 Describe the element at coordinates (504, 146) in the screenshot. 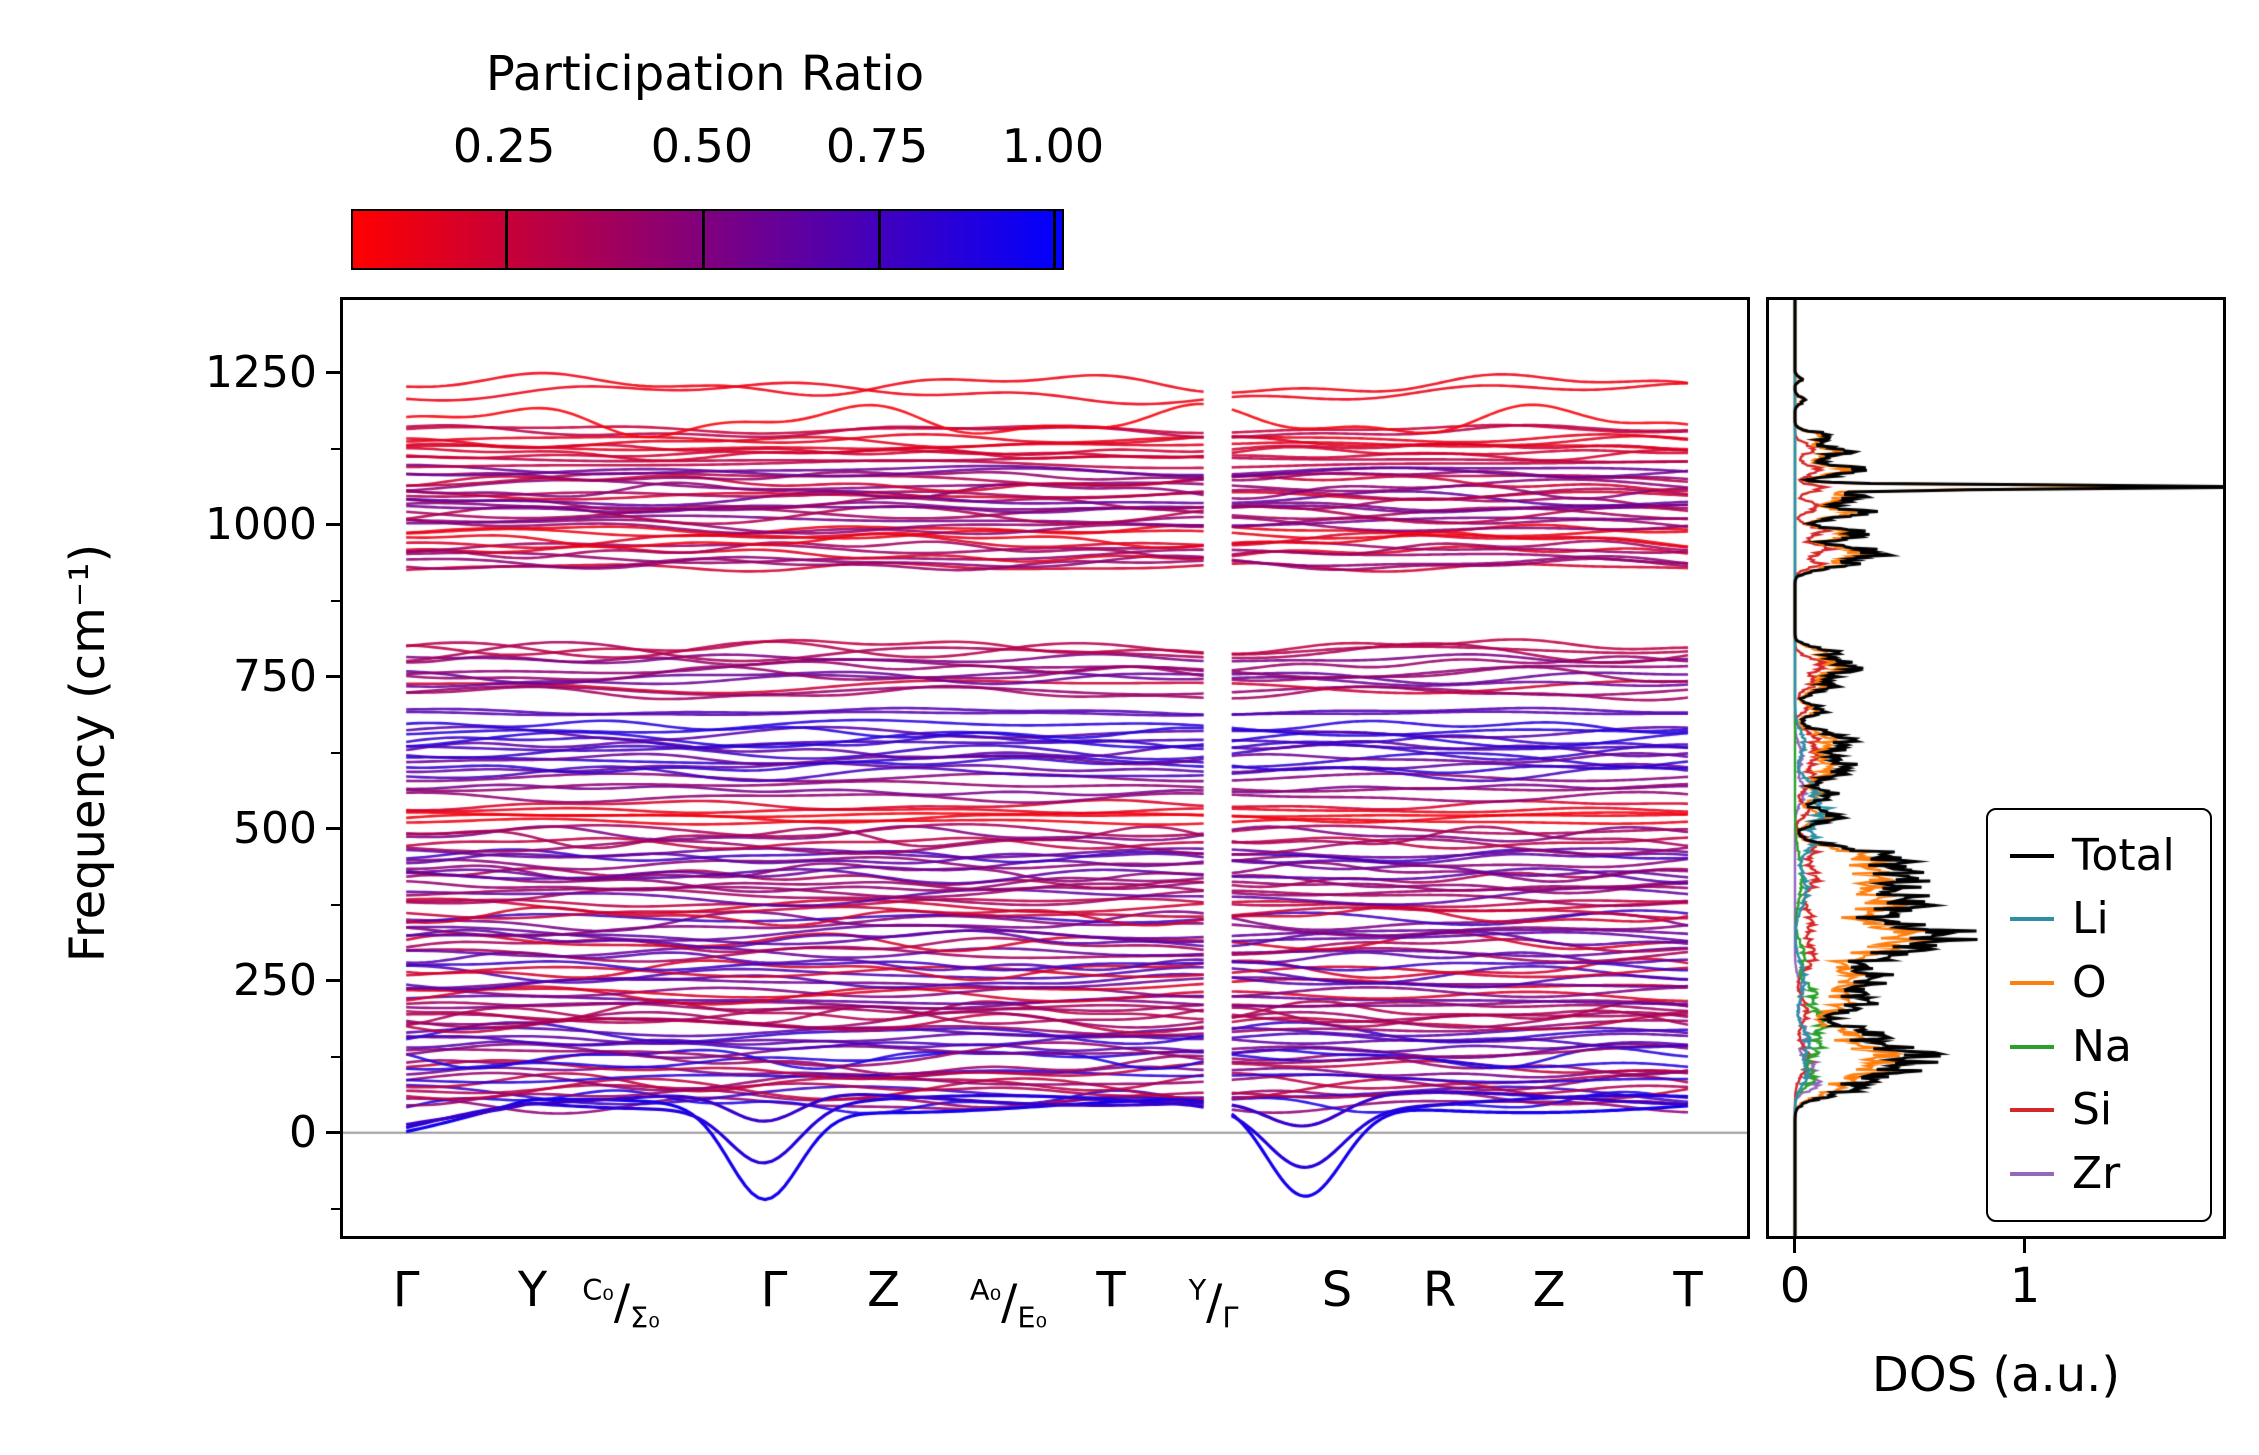

I see `colorbar-tick-label: 0.25` at that location.